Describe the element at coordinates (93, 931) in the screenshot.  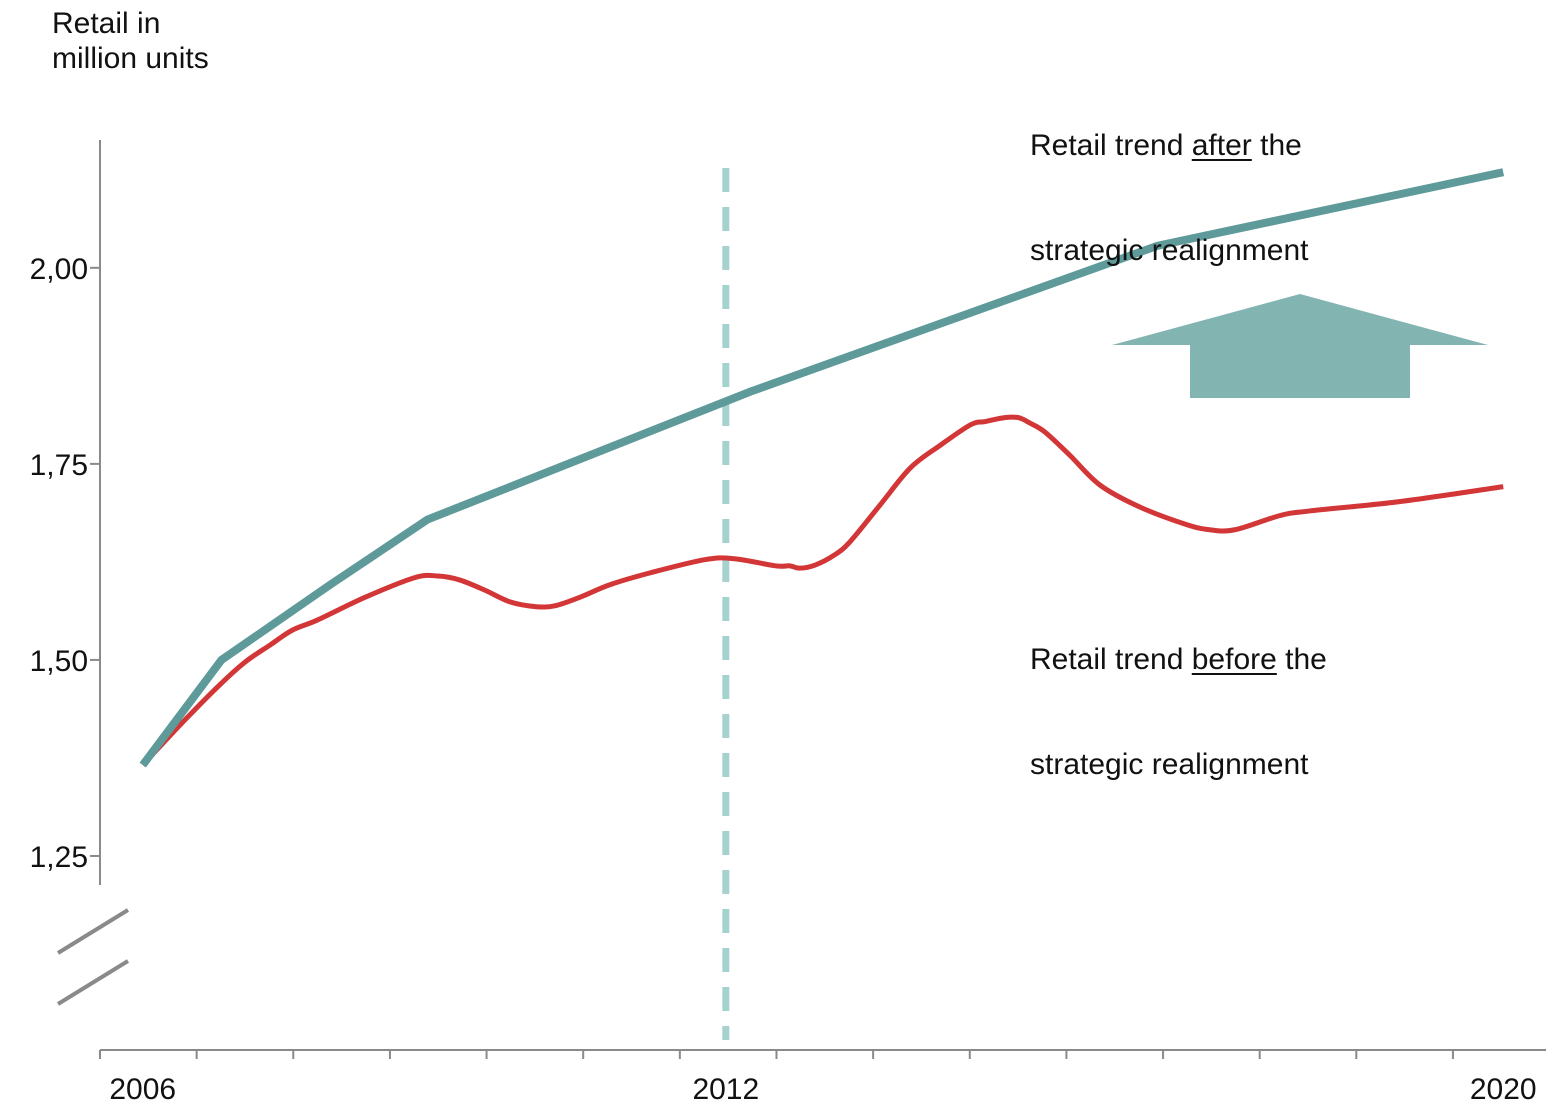
I see `axis-break-mark-upper` at that location.